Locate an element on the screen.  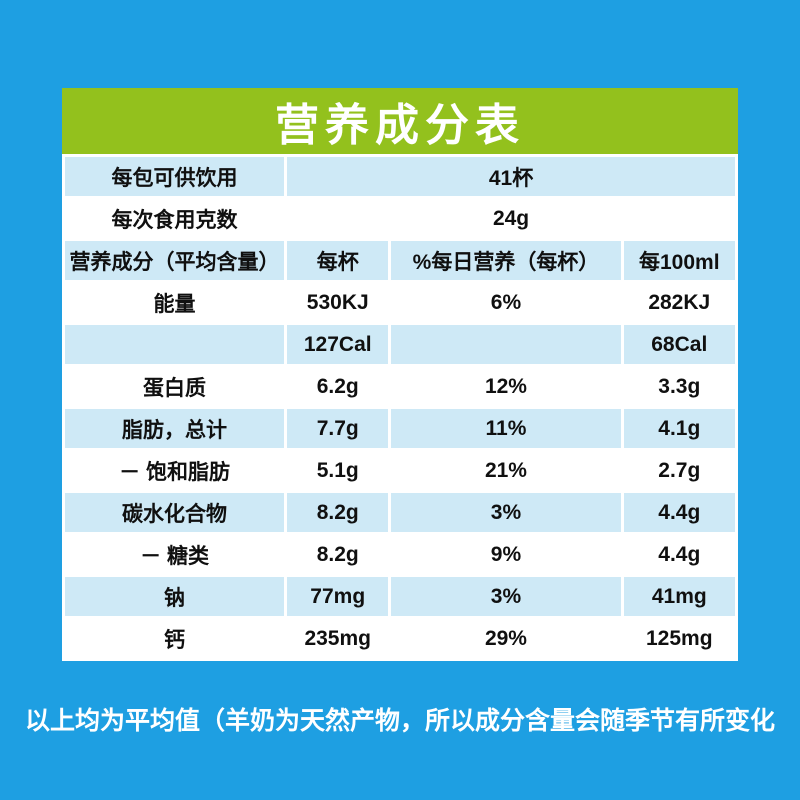
footnote: 以上均为平均值（羊奶为天然产物，所以成分含量会随季节有所变化 is located at coordinates (399, 721).